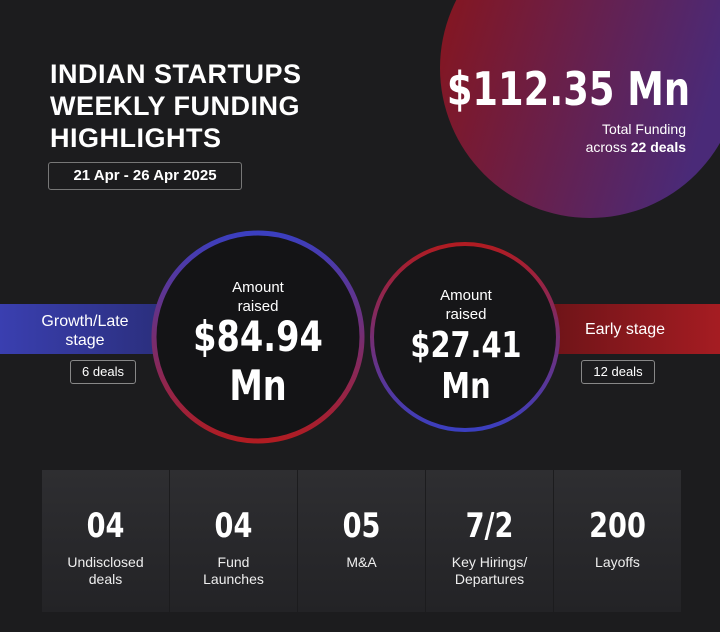 This screenshot has width=720, height=632. I want to click on growth-amount: $84.94 Mn, so click(258, 361).